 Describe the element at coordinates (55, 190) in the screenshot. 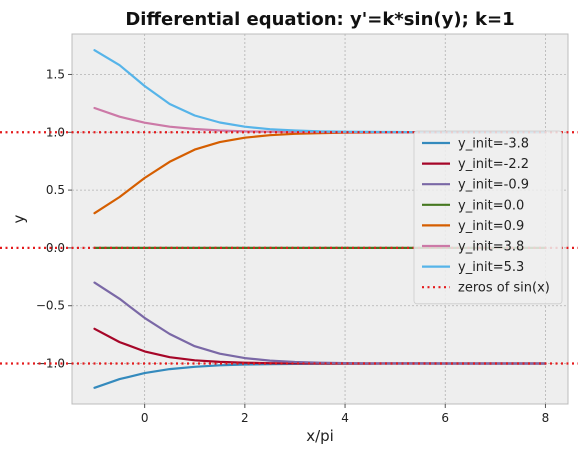

I see `y-tick-label: 0.5` at that location.